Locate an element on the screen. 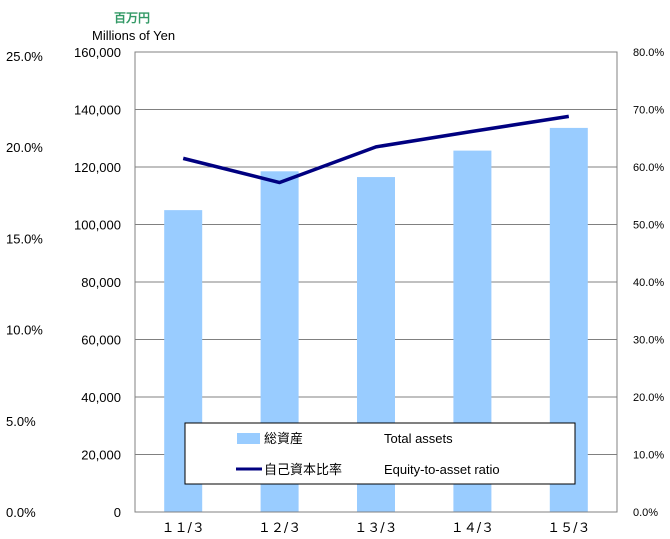  legend-line-label-en: Equity-to-asset ratio is located at coordinates (442, 469).